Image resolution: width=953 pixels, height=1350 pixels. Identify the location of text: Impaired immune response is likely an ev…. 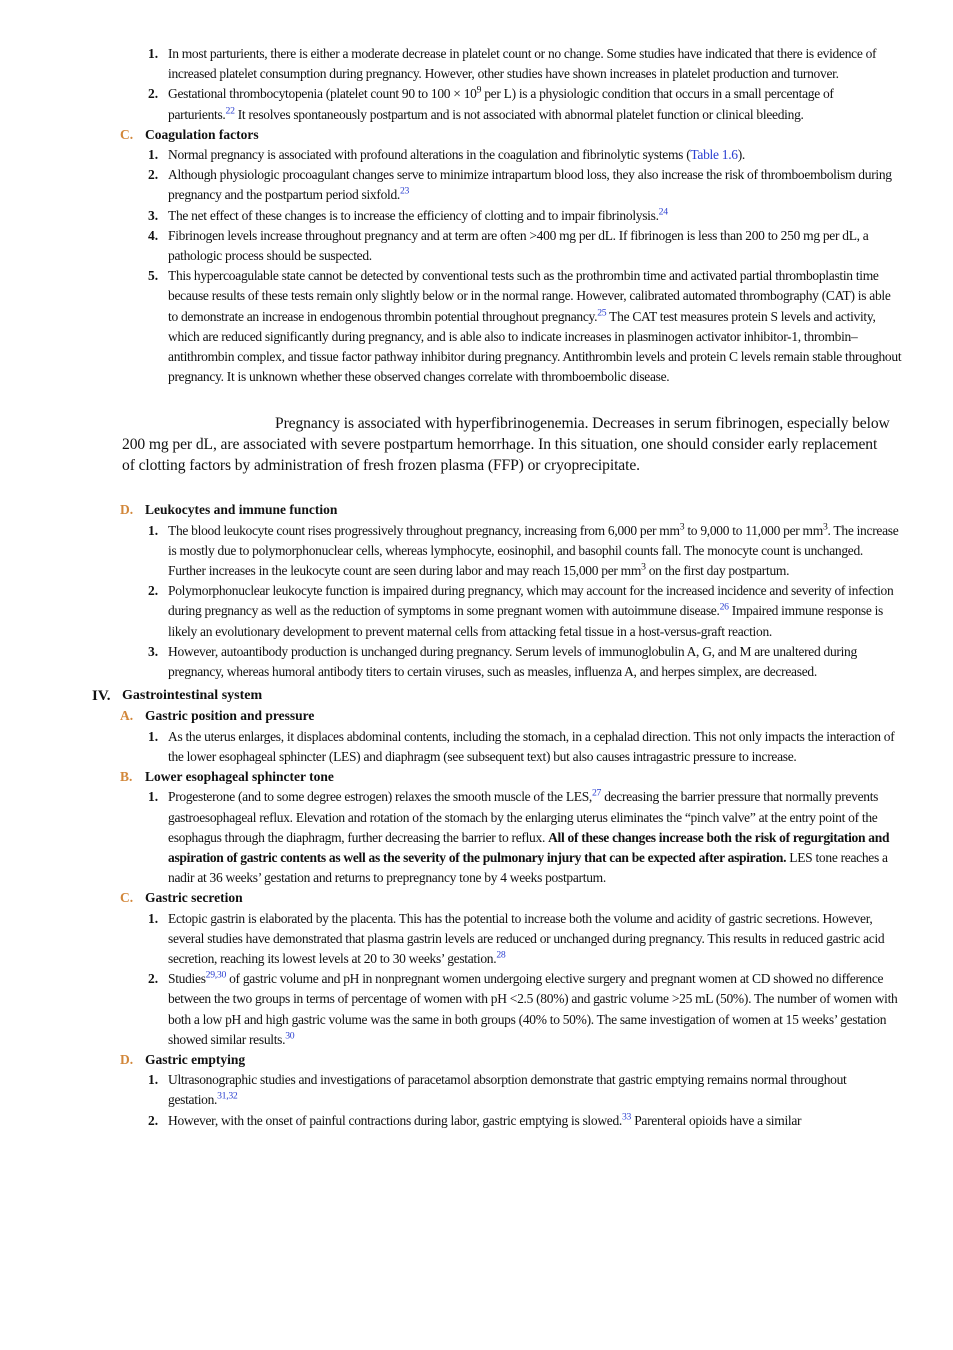
(526, 621).